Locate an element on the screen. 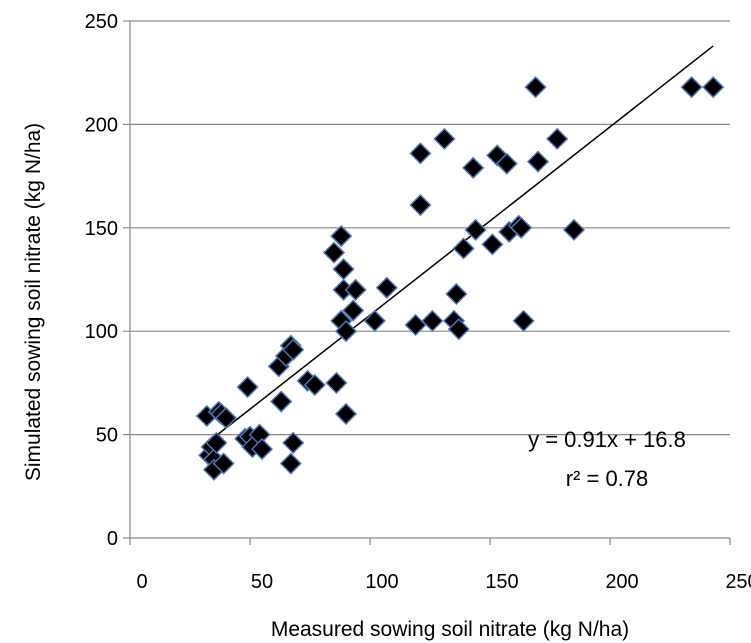 The image size is (751, 643). y-tick-label: 200 is located at coordinates (101, 125).